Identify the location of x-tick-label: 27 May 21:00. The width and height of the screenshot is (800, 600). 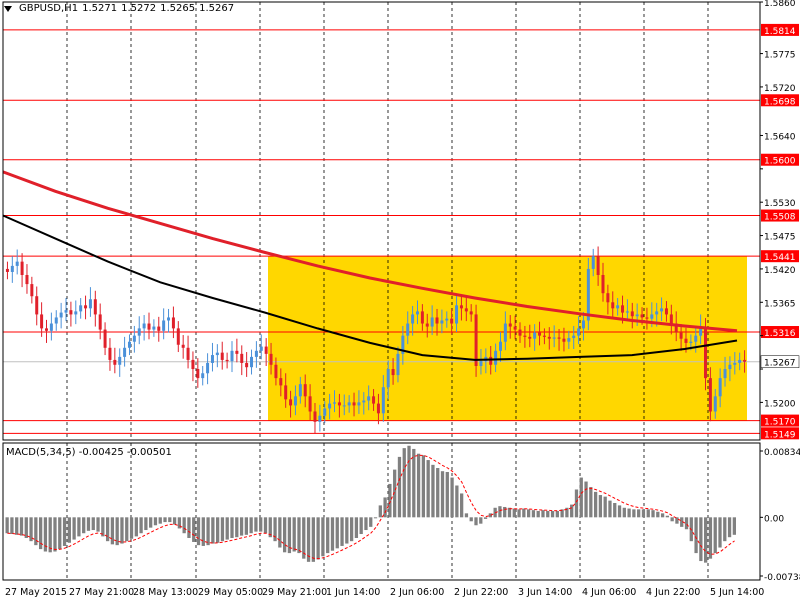
(101, 592).